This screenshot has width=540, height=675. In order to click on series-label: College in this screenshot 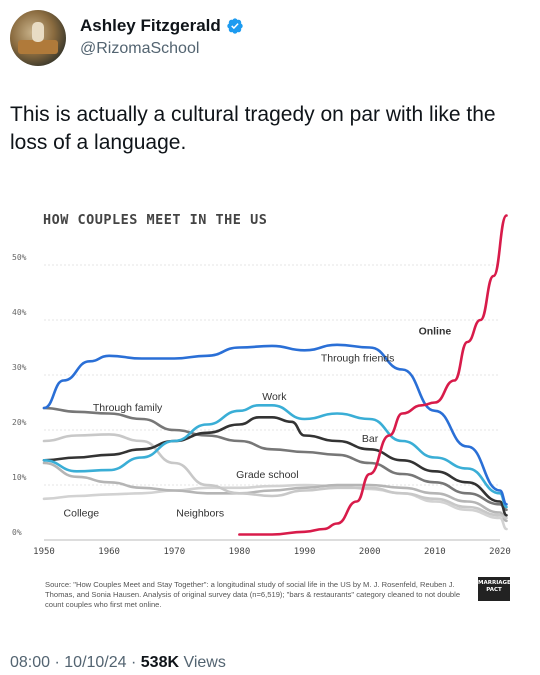, I will do `click(82, 513)`.